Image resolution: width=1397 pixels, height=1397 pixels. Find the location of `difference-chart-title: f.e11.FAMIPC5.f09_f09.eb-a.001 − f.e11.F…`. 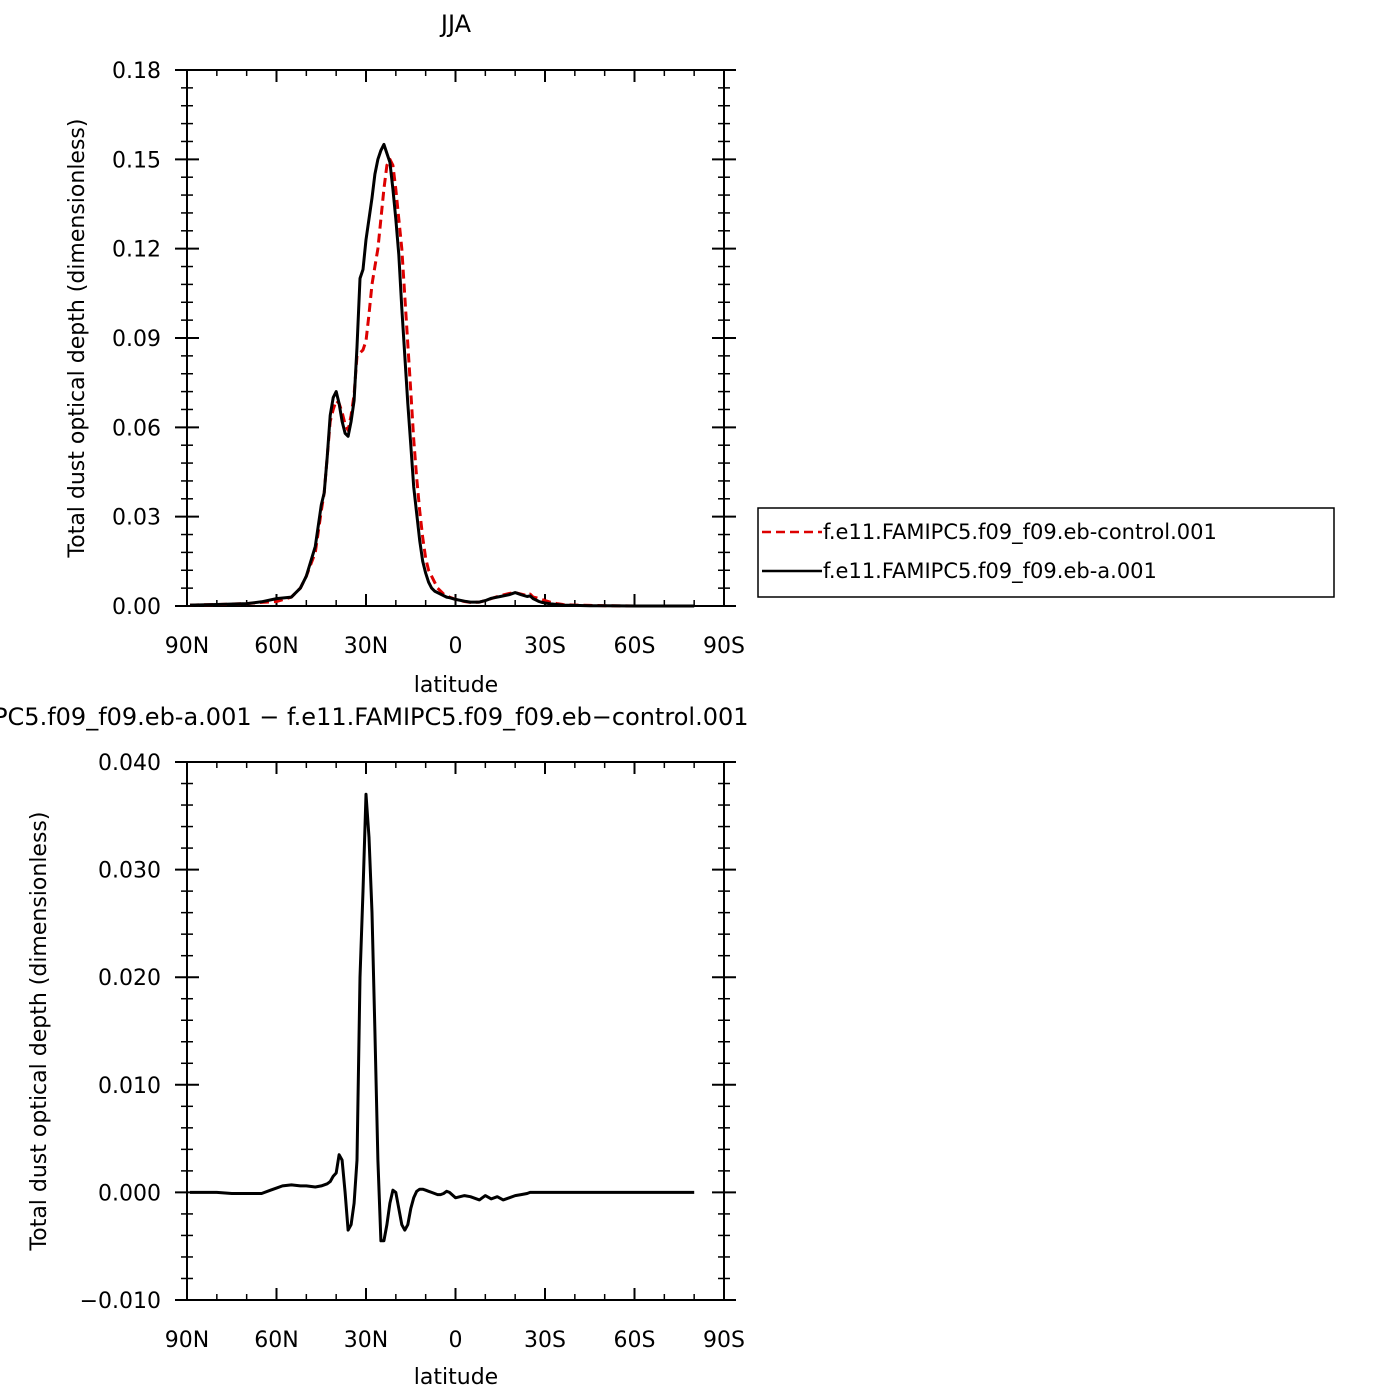

difference-chart-title: f.e11.FAMIPC5.f09_f09.eb-a.001 − f.e11.F… is located at coordinates (374, 717).